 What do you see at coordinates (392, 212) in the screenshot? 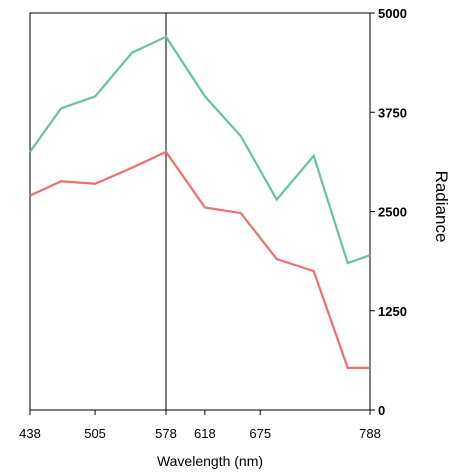
I see `y-tick-label: 2500` at bounding box center [392, 212].